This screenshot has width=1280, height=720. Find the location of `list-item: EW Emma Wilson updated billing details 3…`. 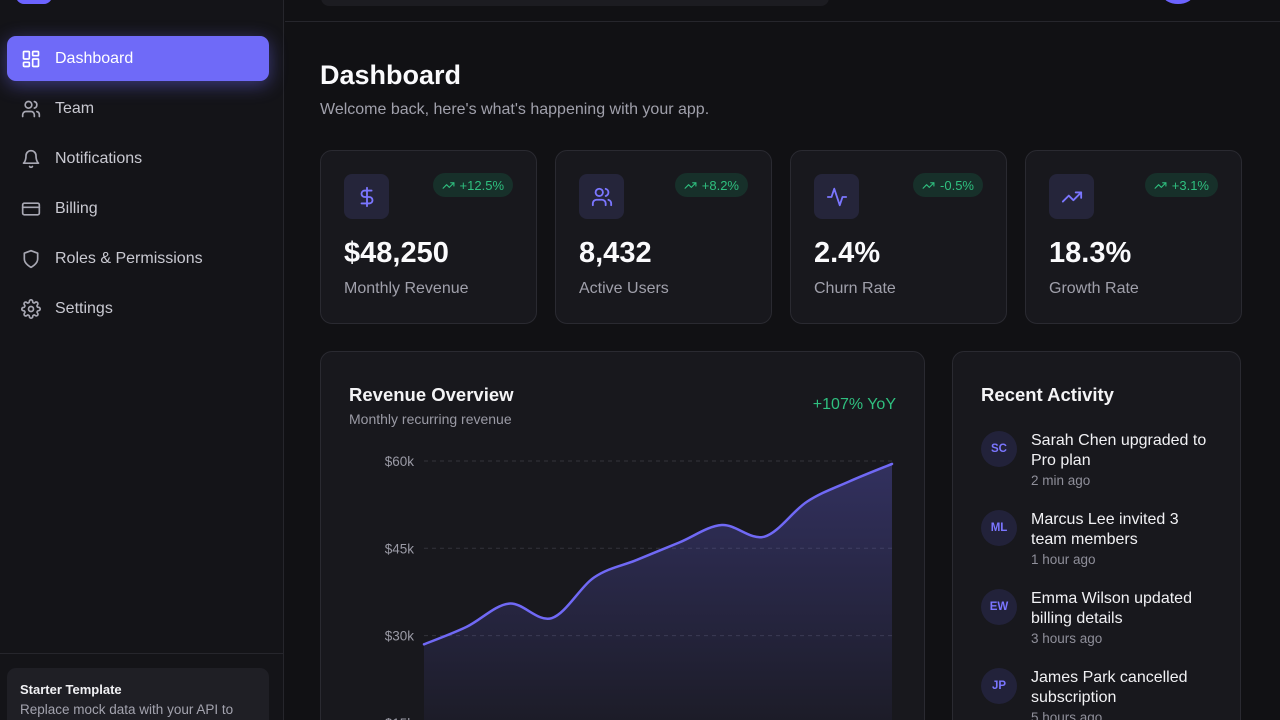

list-item: EW Emma Wilson updated billing details 3… is located at coordinates (1101, 628).